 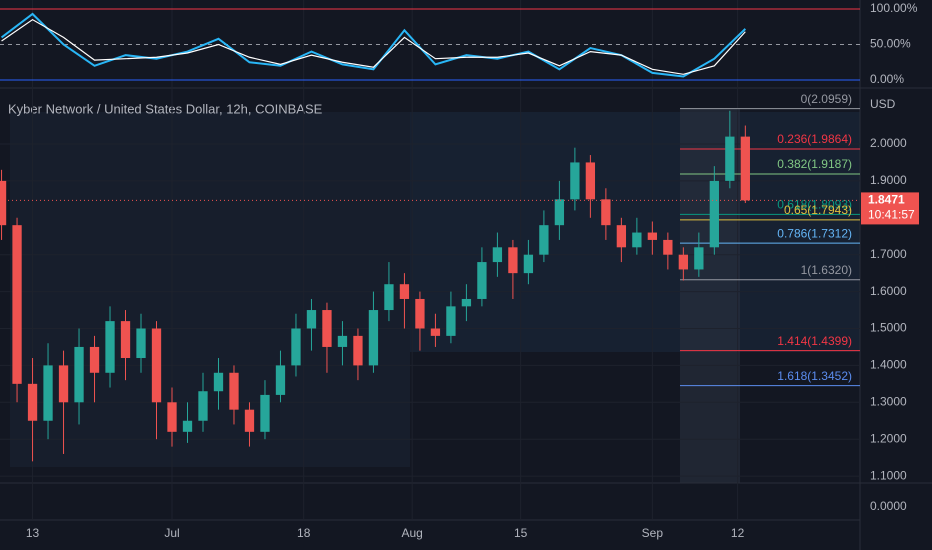 What do you see at coordinates (521, 533) in the screenshot?
I see `x-tick-label: 15` at bounding box center [521, 533].